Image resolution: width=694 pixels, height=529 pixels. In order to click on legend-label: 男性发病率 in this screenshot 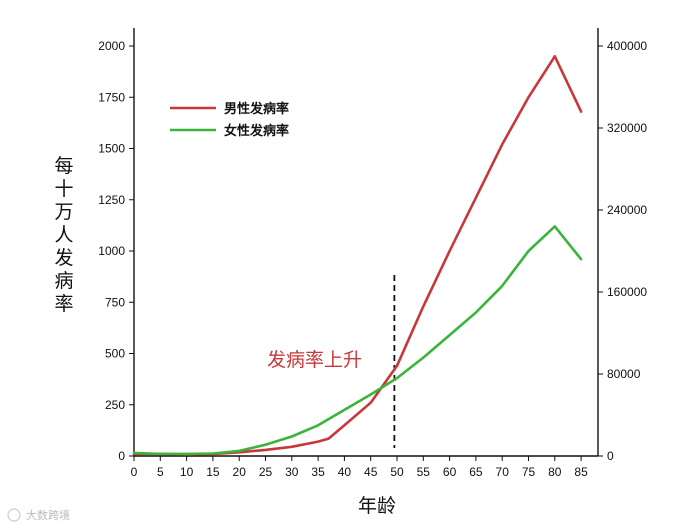, I will do `click(256, 109)`.